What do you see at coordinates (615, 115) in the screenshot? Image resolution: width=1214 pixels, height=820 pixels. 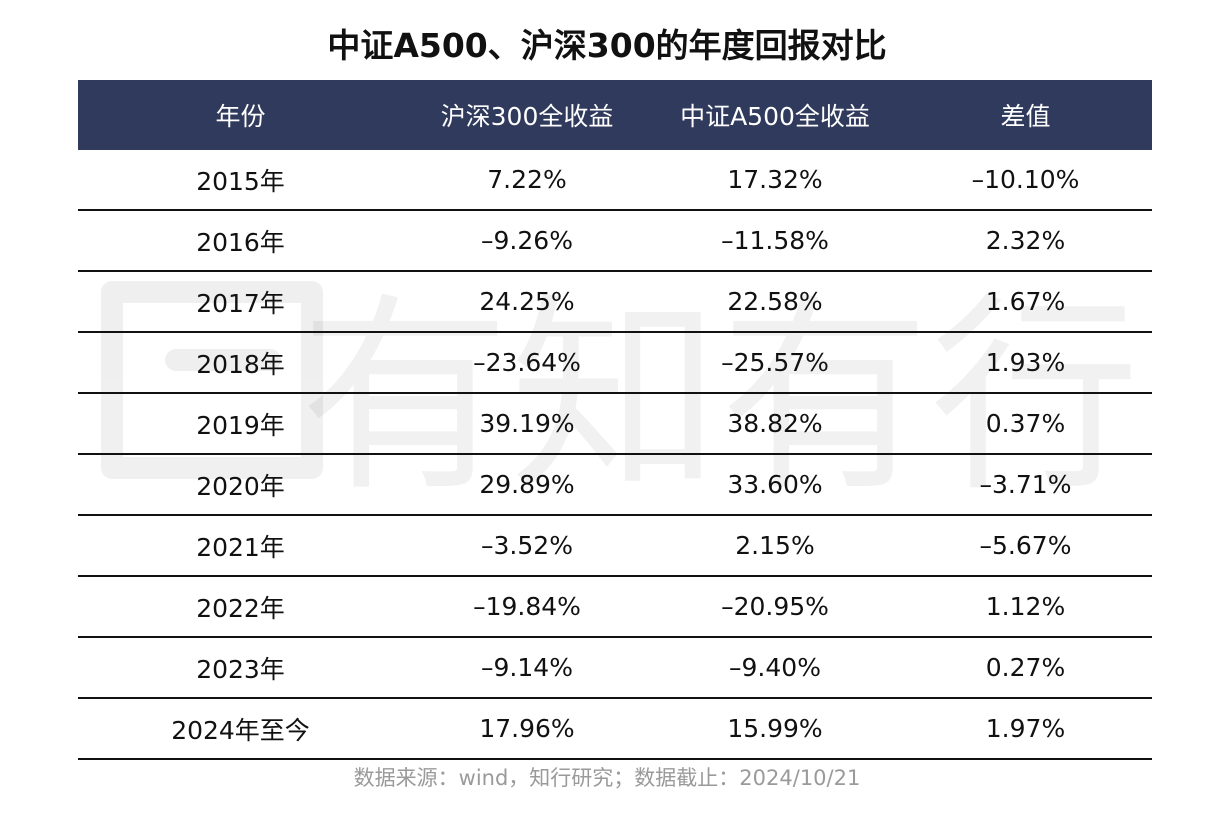 I see `table-header: 年份 沪深300全收益 中证A500全收益 差值` at bounding box center [615, 115].